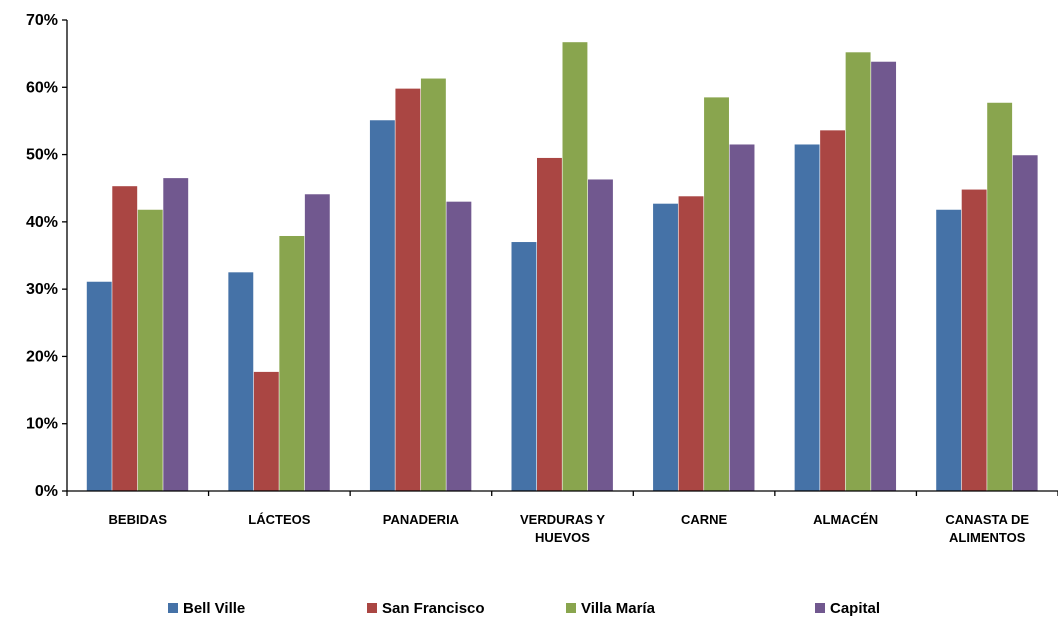  What do you see at coordinates (42, 424) in the screenshot?
I see `y-tick-label: 10%` at bounding box center [42, 424].